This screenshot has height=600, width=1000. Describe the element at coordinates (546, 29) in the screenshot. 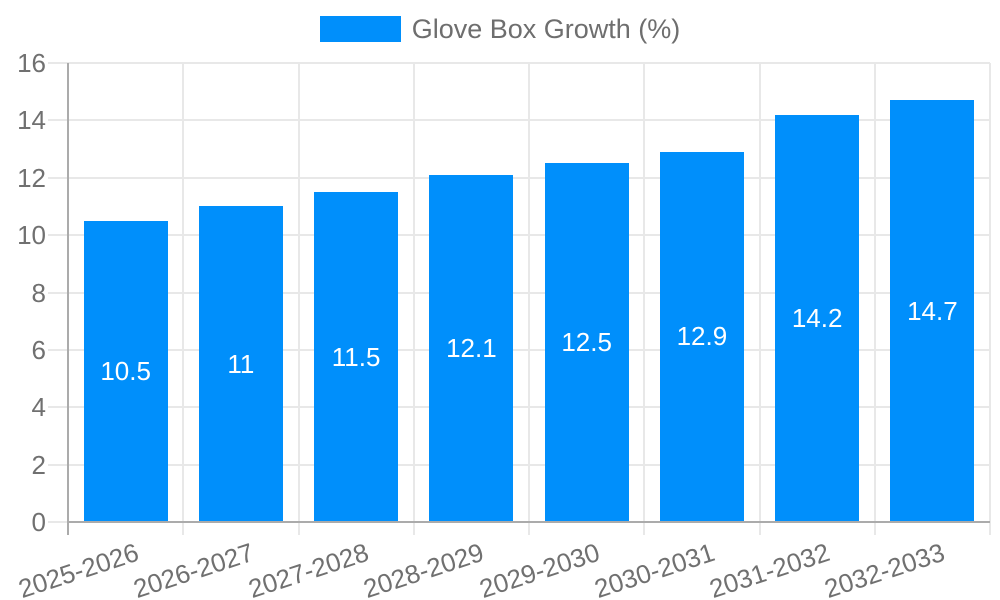

I see `legend-label: Glove Box Growth (%)` at that location.